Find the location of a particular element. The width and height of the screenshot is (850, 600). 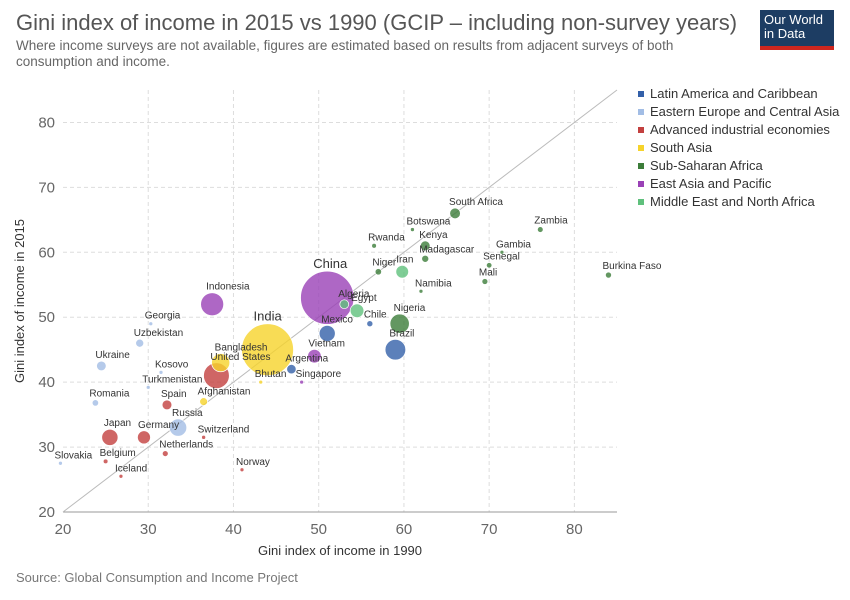

point-singapore is located at coordinates (301, 382).